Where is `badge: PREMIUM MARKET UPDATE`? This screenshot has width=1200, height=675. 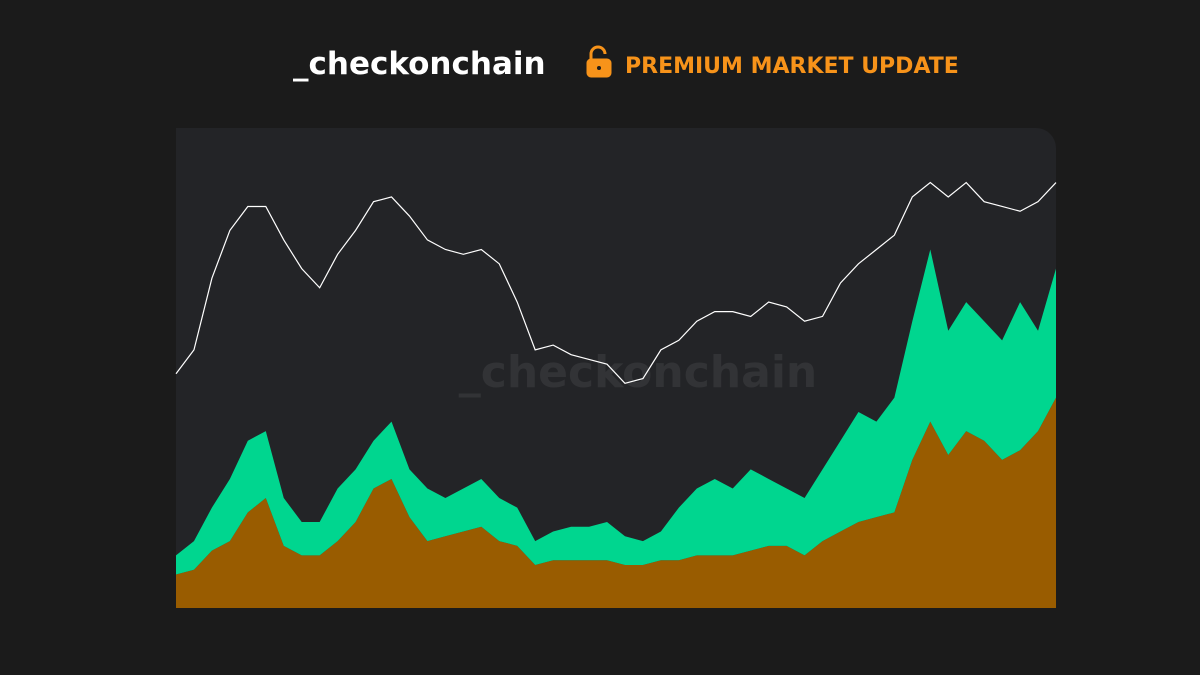 badge: PREMIUM MARKET UPDATE is located at coordinates (792, 66).